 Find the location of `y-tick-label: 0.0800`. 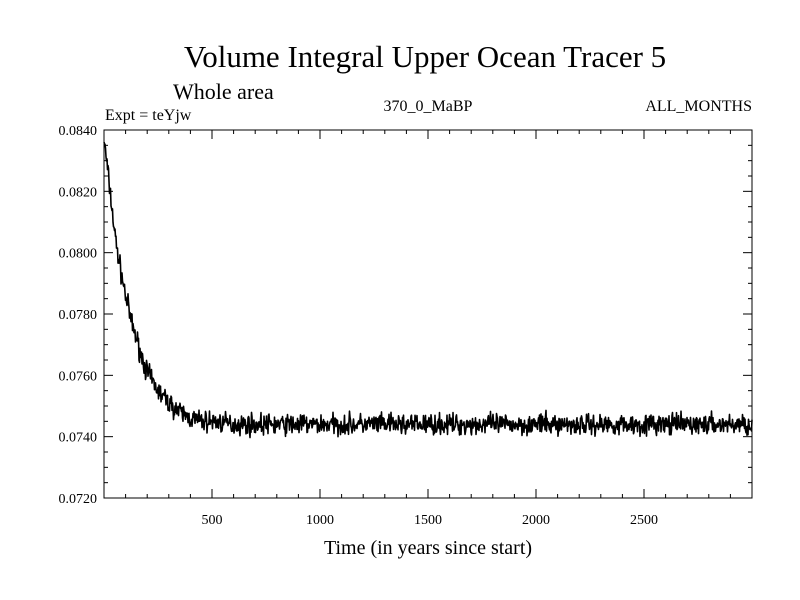

y-tick-label: 0.0800 is located at coordinates (78, 254).